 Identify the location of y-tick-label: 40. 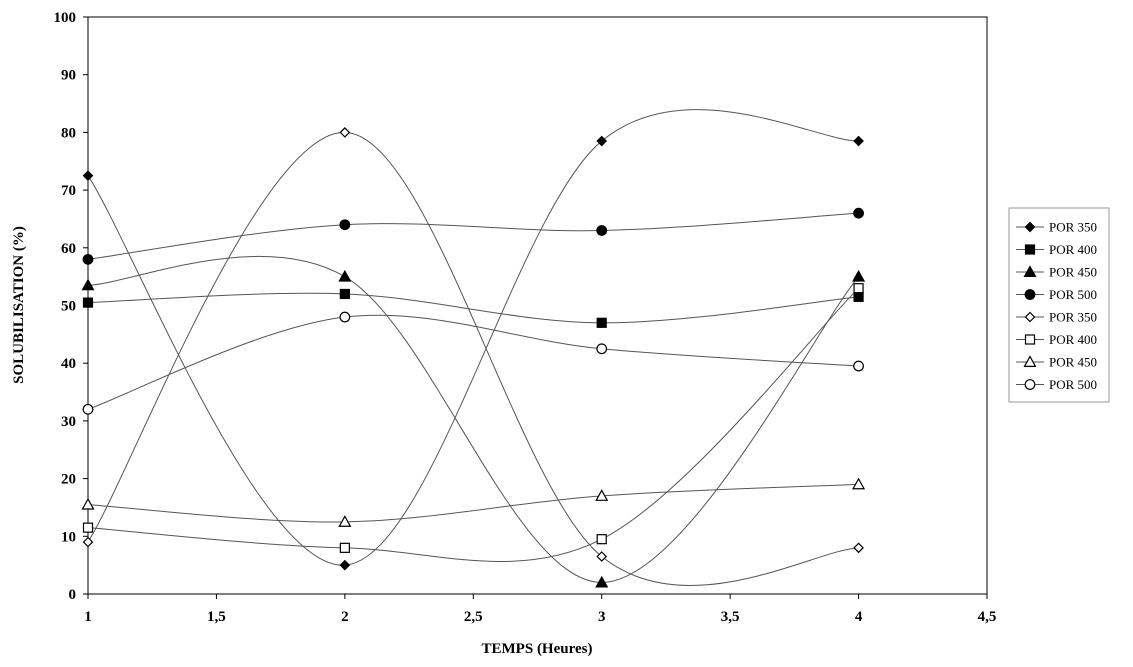
(68, 364).